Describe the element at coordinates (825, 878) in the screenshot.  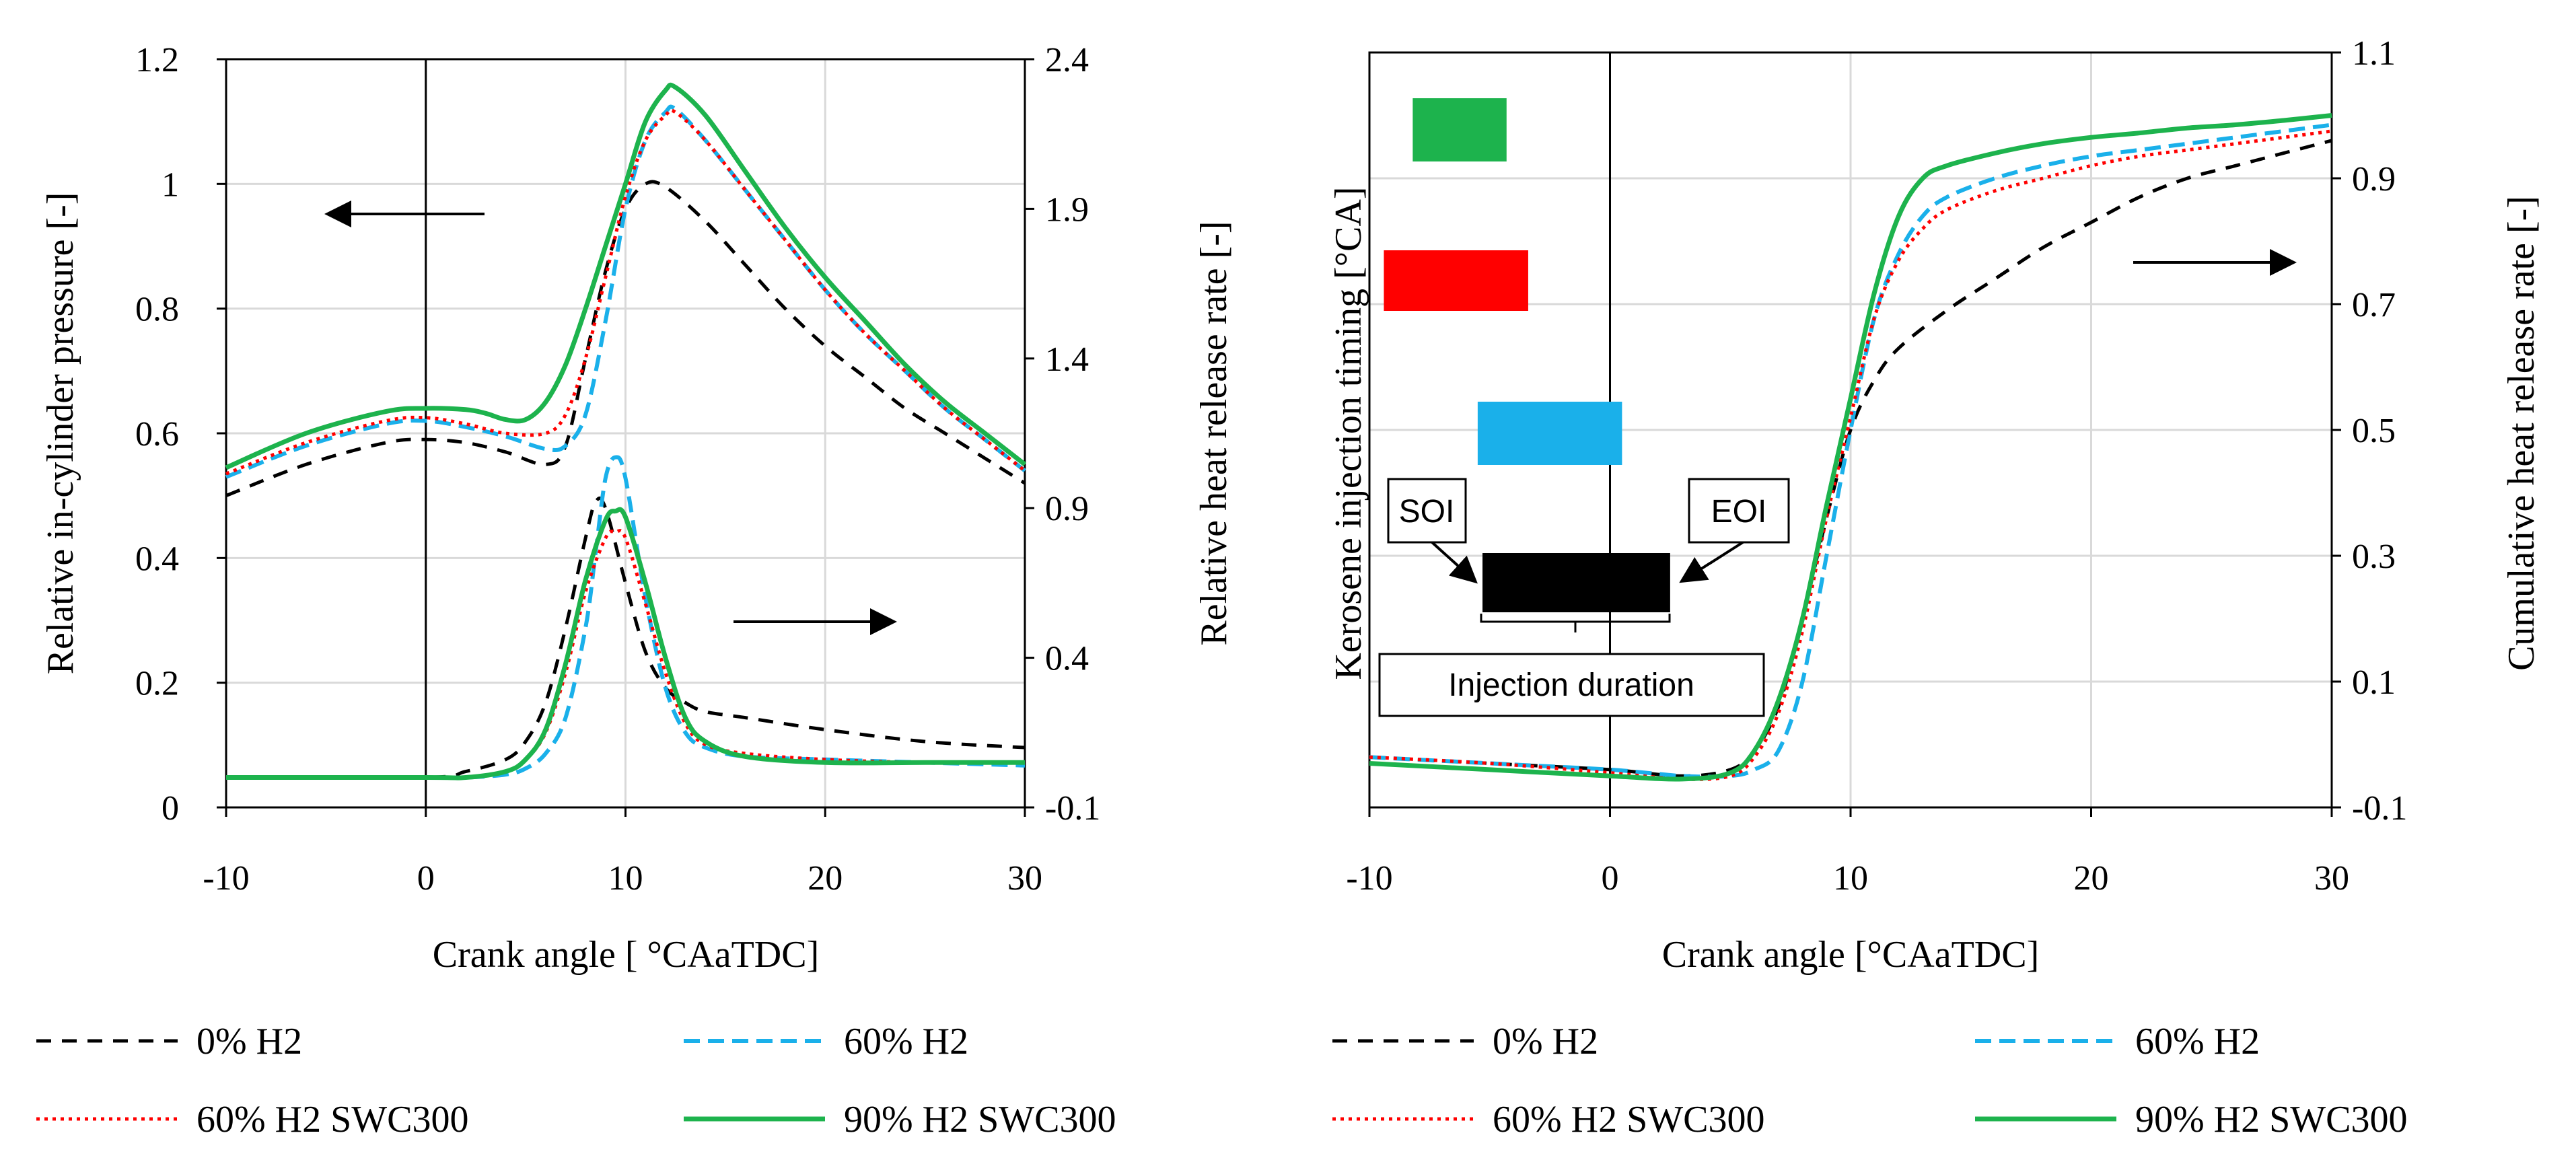
I see `chart1-xtick-label: 20` at that location.